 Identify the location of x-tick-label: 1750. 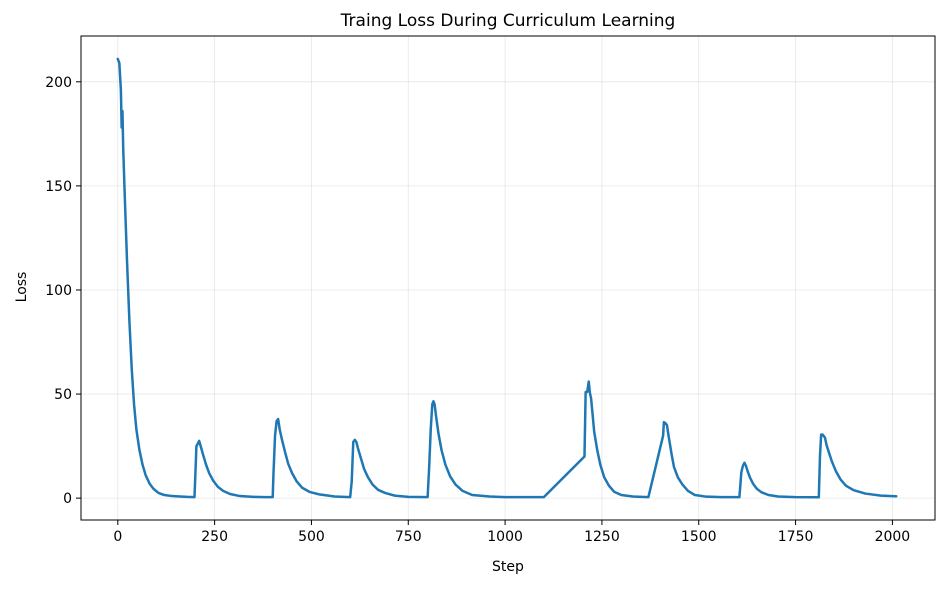
(796, 537).